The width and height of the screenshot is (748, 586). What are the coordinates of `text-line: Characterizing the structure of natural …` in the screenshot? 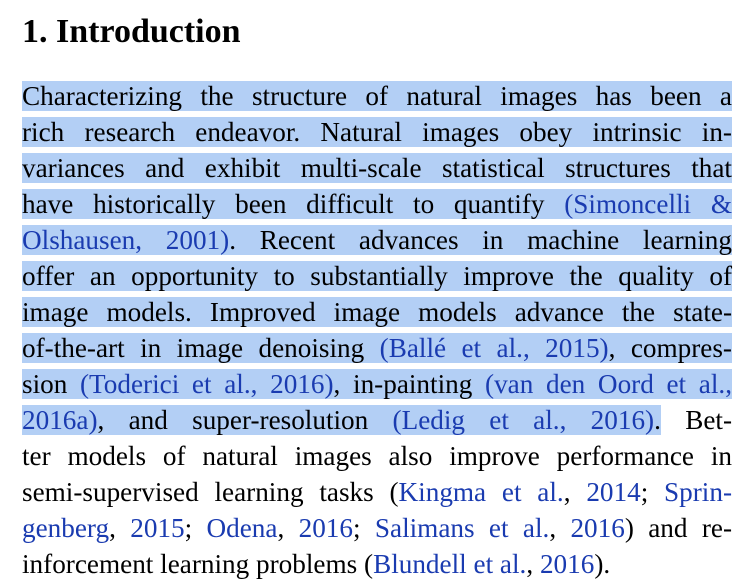 It's located at (377, 96).